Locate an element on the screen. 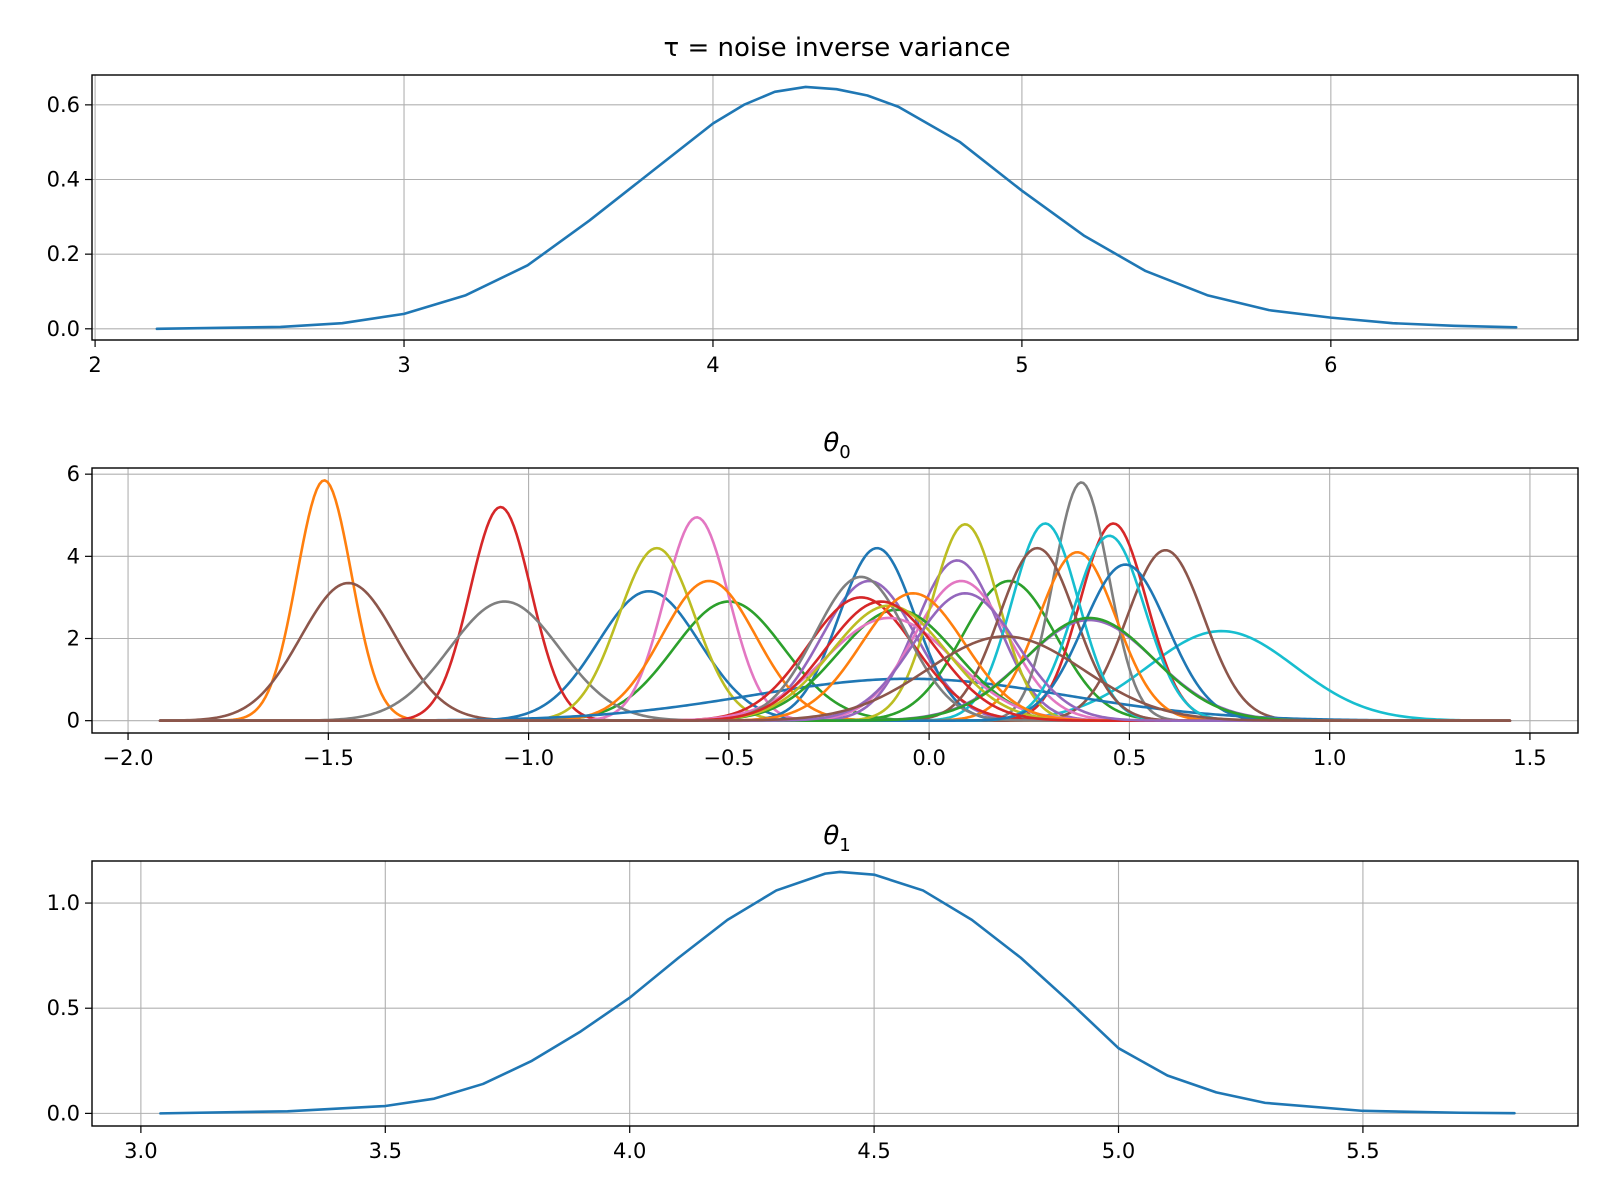 This screenshot has width=1600, height=1200. tau-x-tick-label: 6 is located at coordinates (1330, 365).